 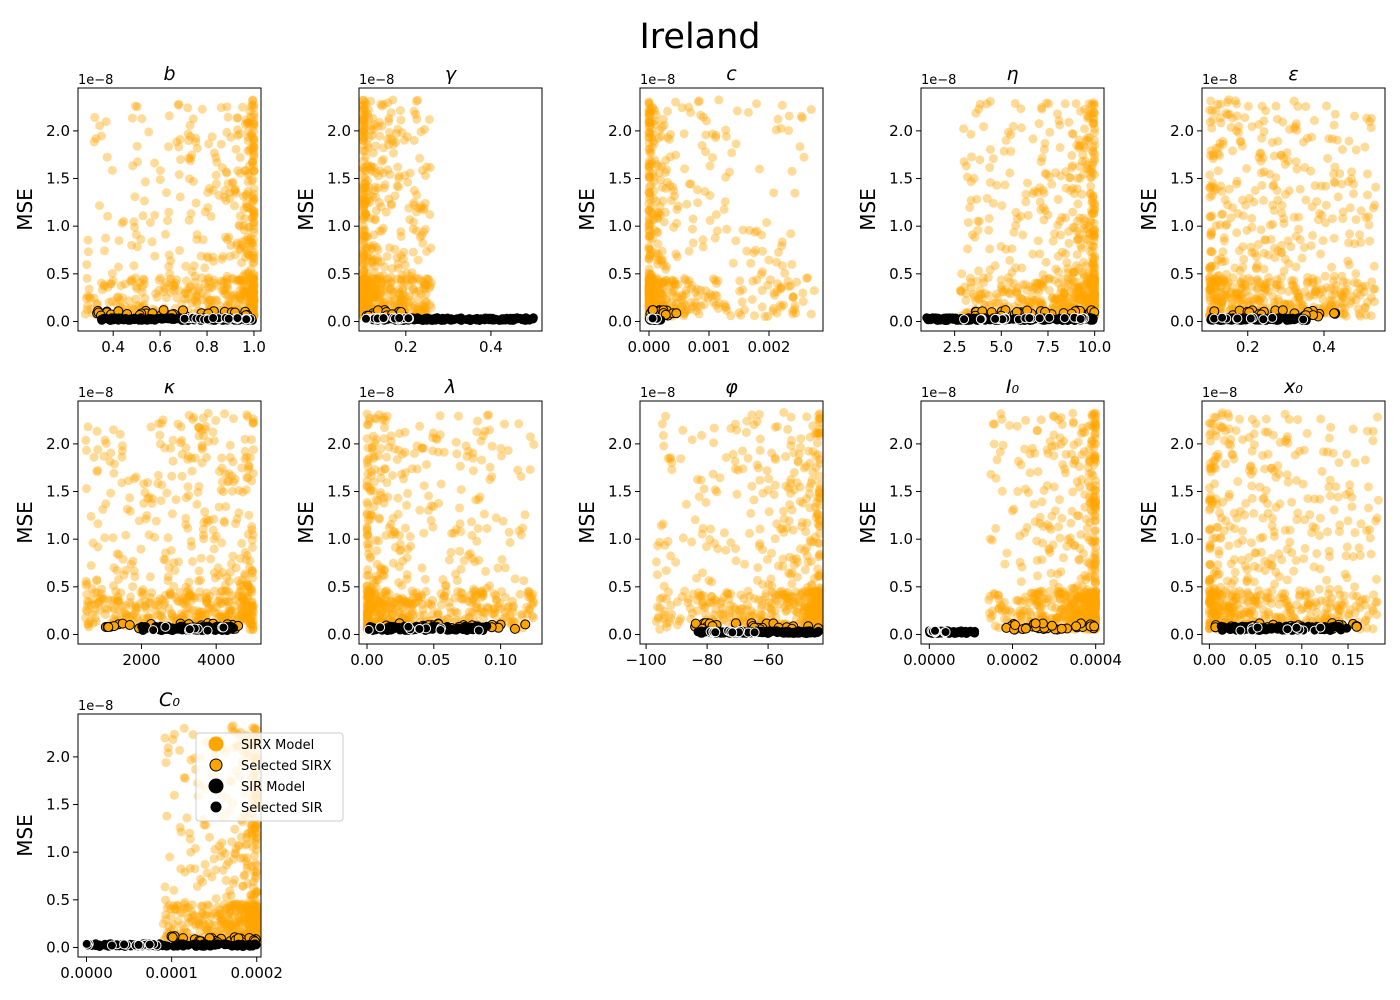 What do you see at coordinates (1248, 347) in the screenshot?
I see `x-tick-label: 0.2` at bounding box center [1248, 347].